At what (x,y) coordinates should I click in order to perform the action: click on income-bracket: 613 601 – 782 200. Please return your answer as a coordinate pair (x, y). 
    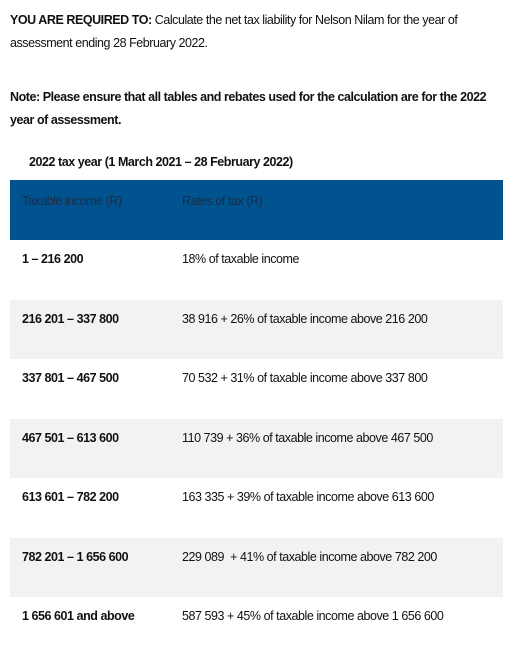
    Looking at the image, I should click on (70, 497).